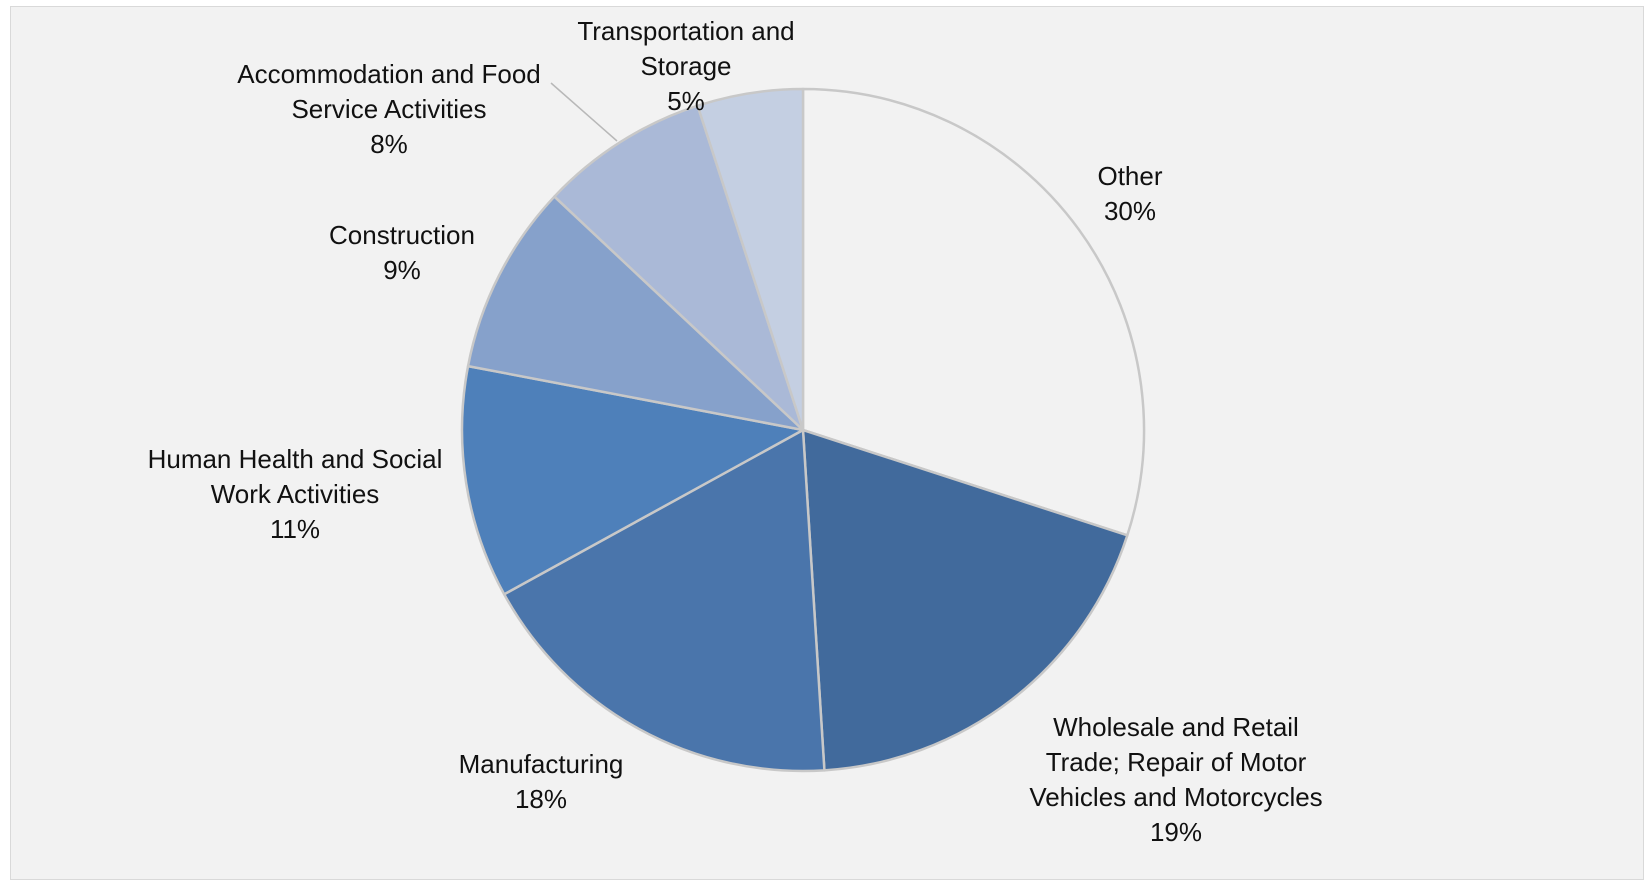 This screenshot has height=886, width=1644. What do you see at coordinates (1176, 762) in the screenshot?
I see `slice-name-label: Trade; Repair of Motor` at bounding box center [1176, 762].